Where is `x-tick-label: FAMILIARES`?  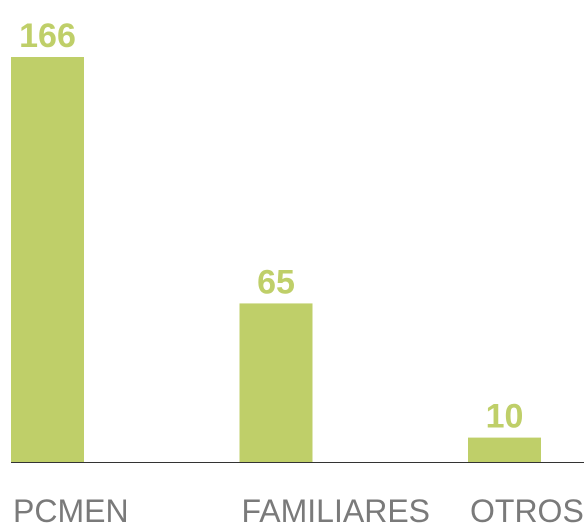
x-tick-label: FAMILIARES is located at coordinates (336, 511).